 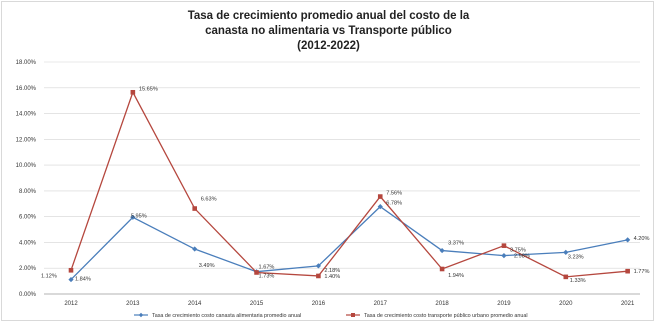 I want to click on y-tick-label: 2.00%, so click(x=28, y=269).